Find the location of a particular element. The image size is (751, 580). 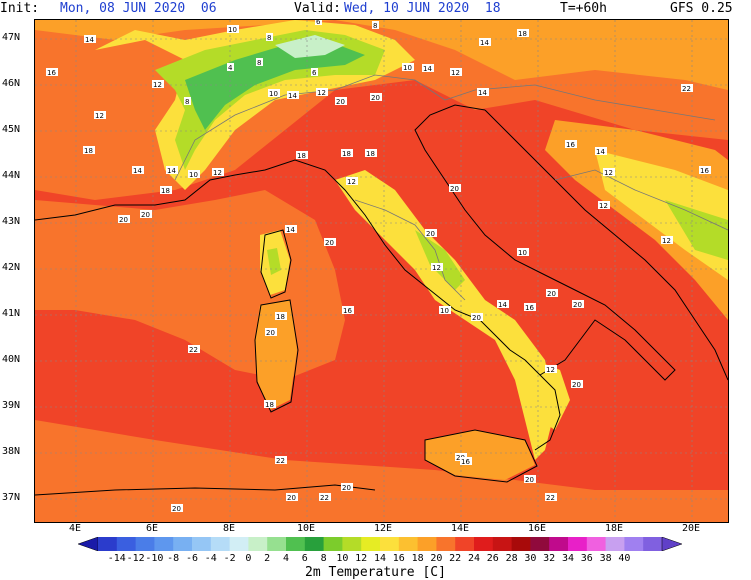

colorbar-tick-label: 10 is located at coordinates (342, 558).